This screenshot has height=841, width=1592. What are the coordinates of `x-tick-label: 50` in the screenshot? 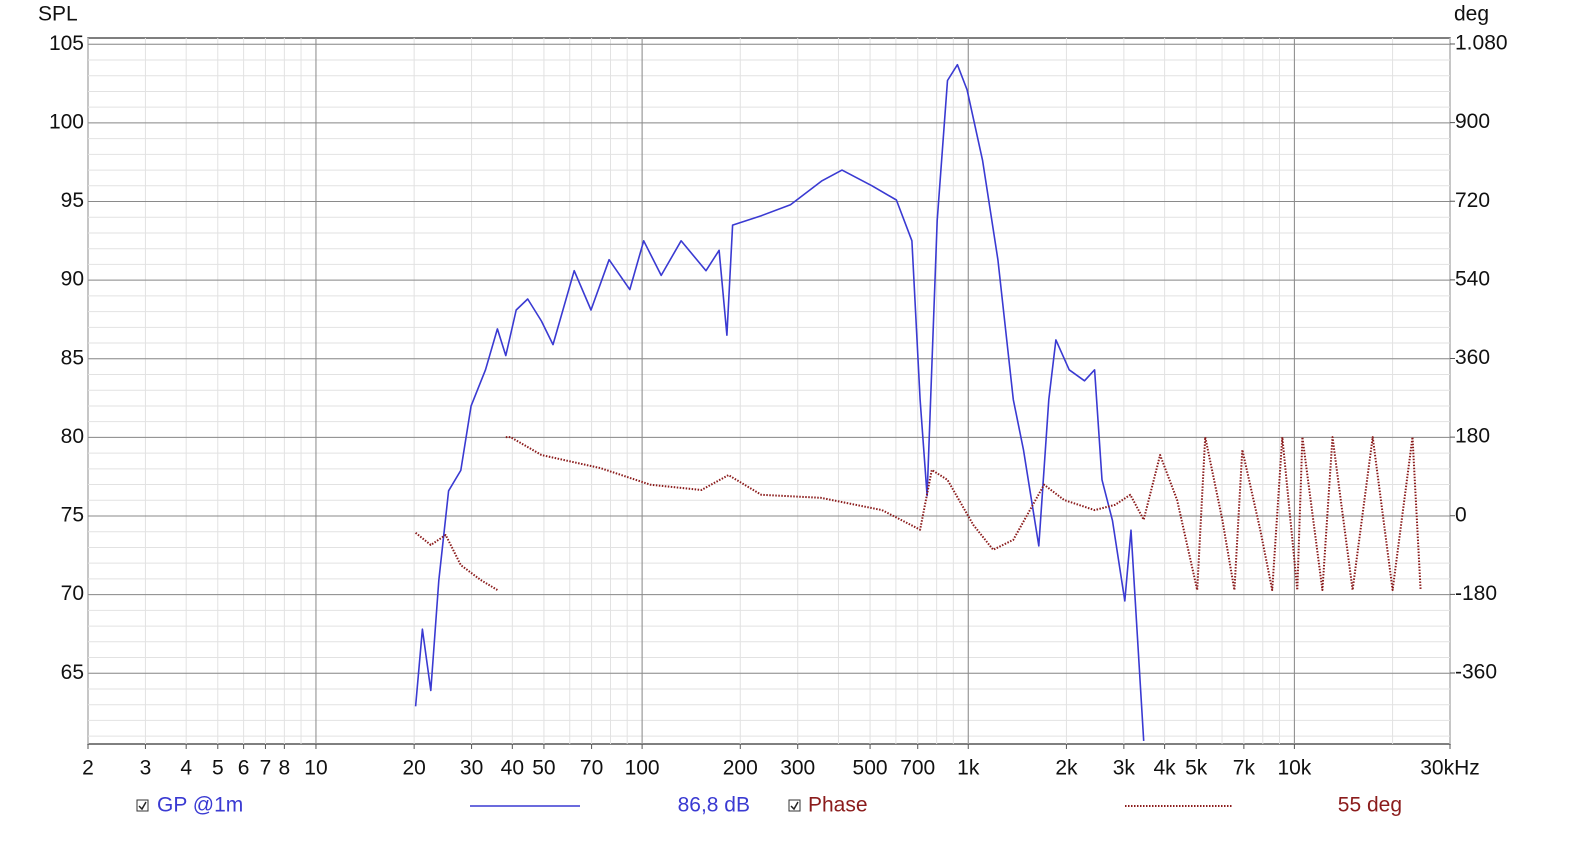 It's located at (543, 768).